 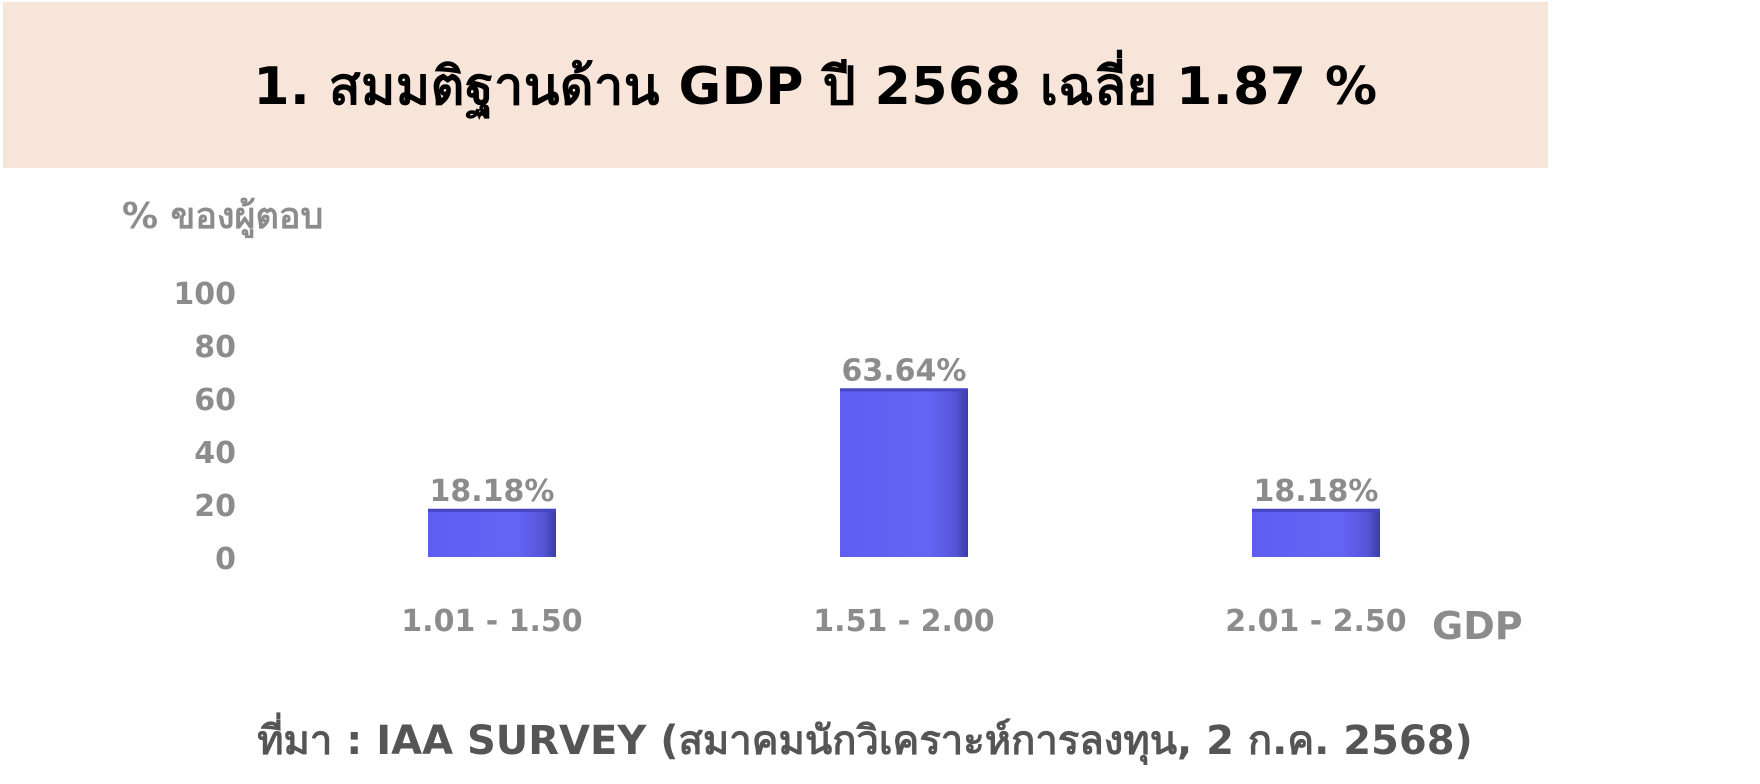 I want to click on x-tick-label: 1.51 - 2.00, so click(x=903, y=621).